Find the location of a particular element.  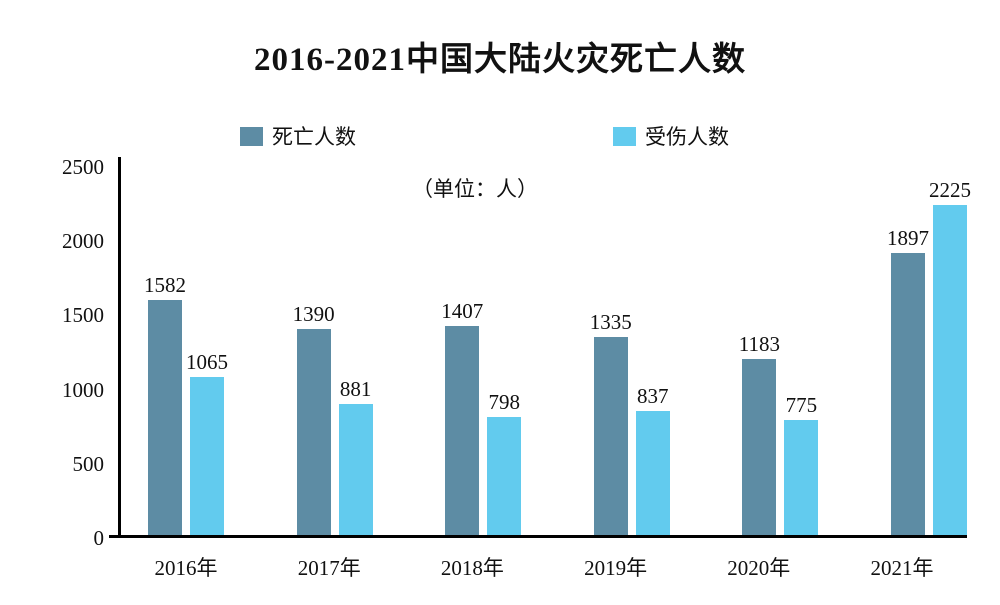

bar-group: 1582 1065 is located at coordinates (186, 404).